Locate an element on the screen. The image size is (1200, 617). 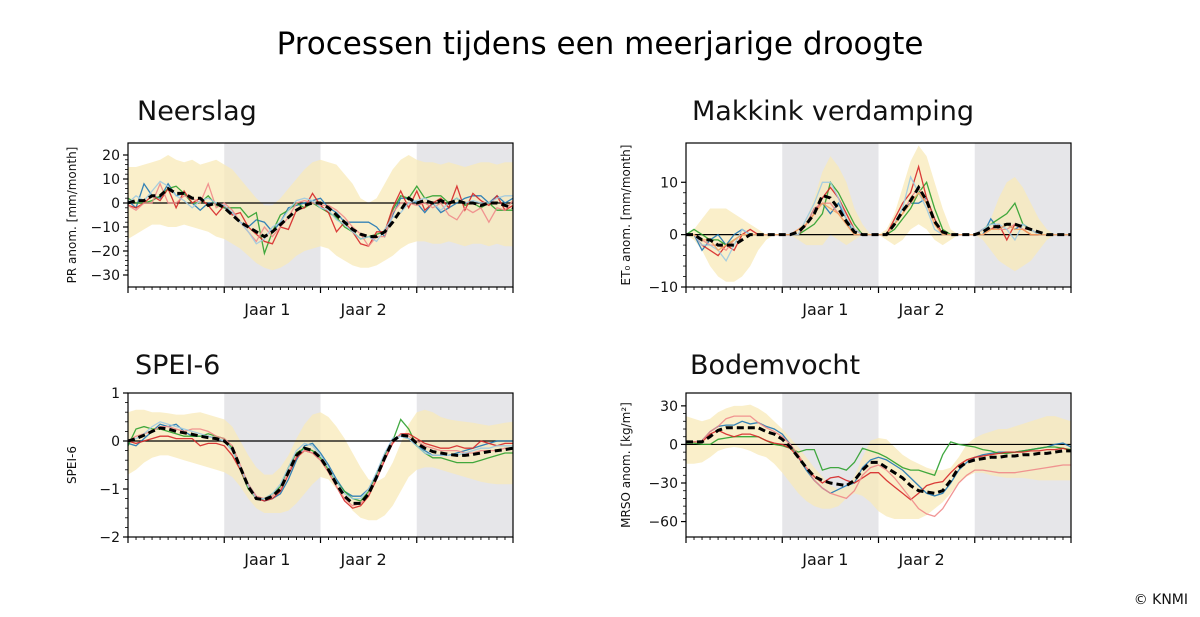
y-tick-label: 20 is located at coordinates (111, 156).